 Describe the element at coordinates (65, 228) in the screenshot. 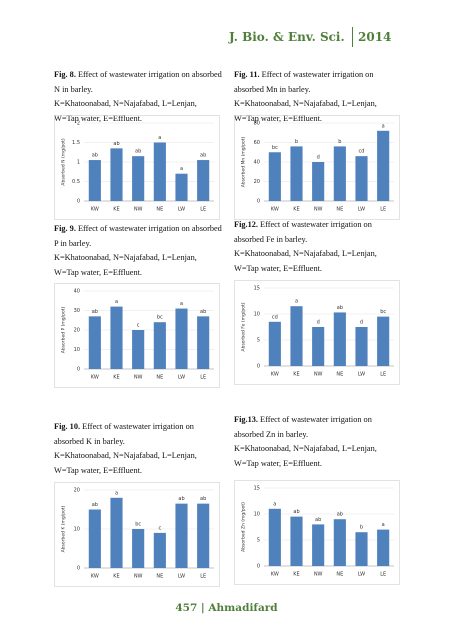

I see `caption-label: Fig. 9.` at that location.